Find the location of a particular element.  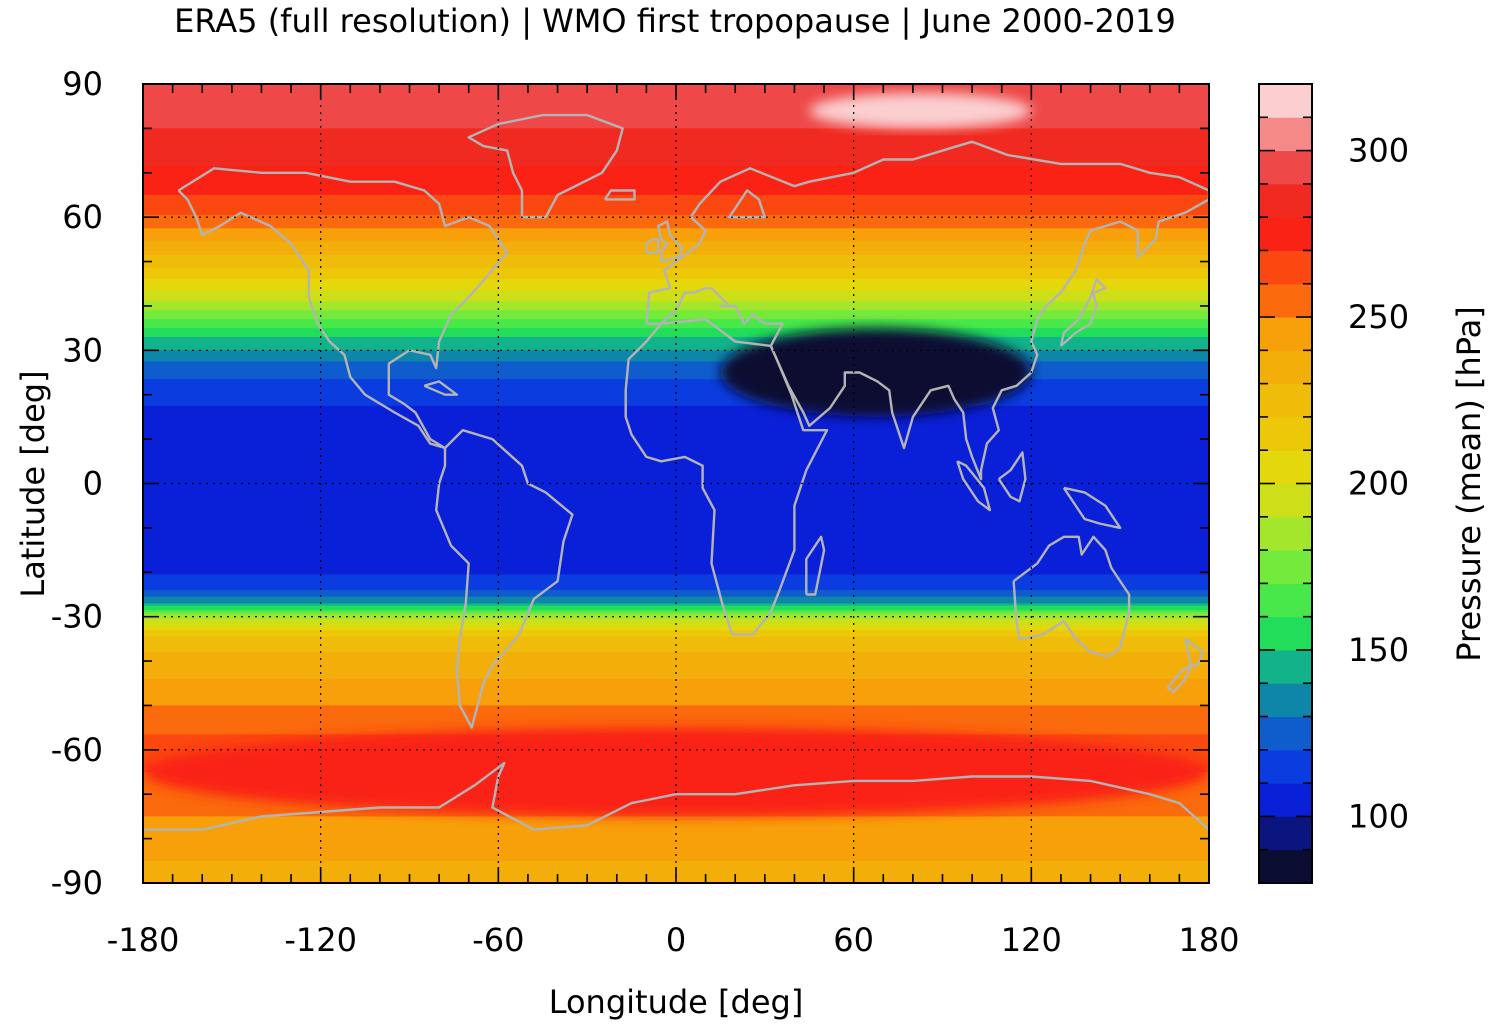

coastline-borneo is located at coordinates (1012, 477).